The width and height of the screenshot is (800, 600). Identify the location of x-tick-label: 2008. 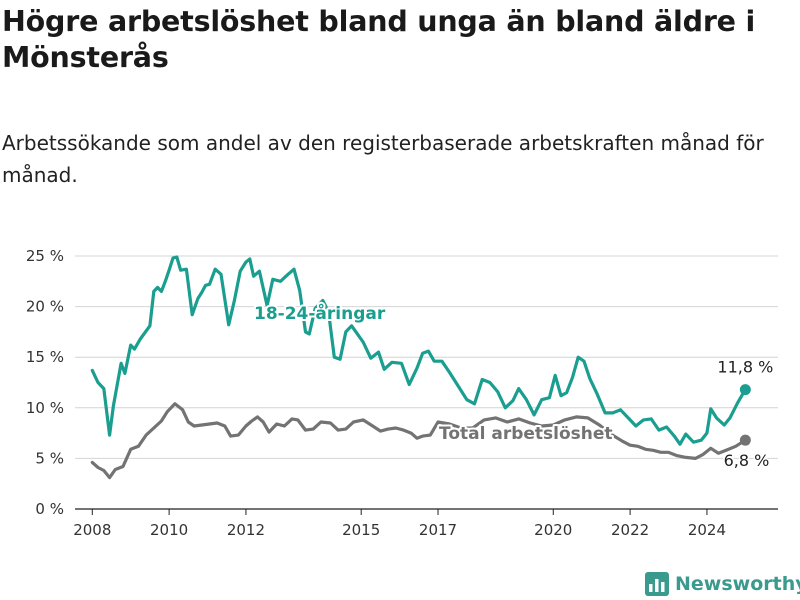
(92, 530).